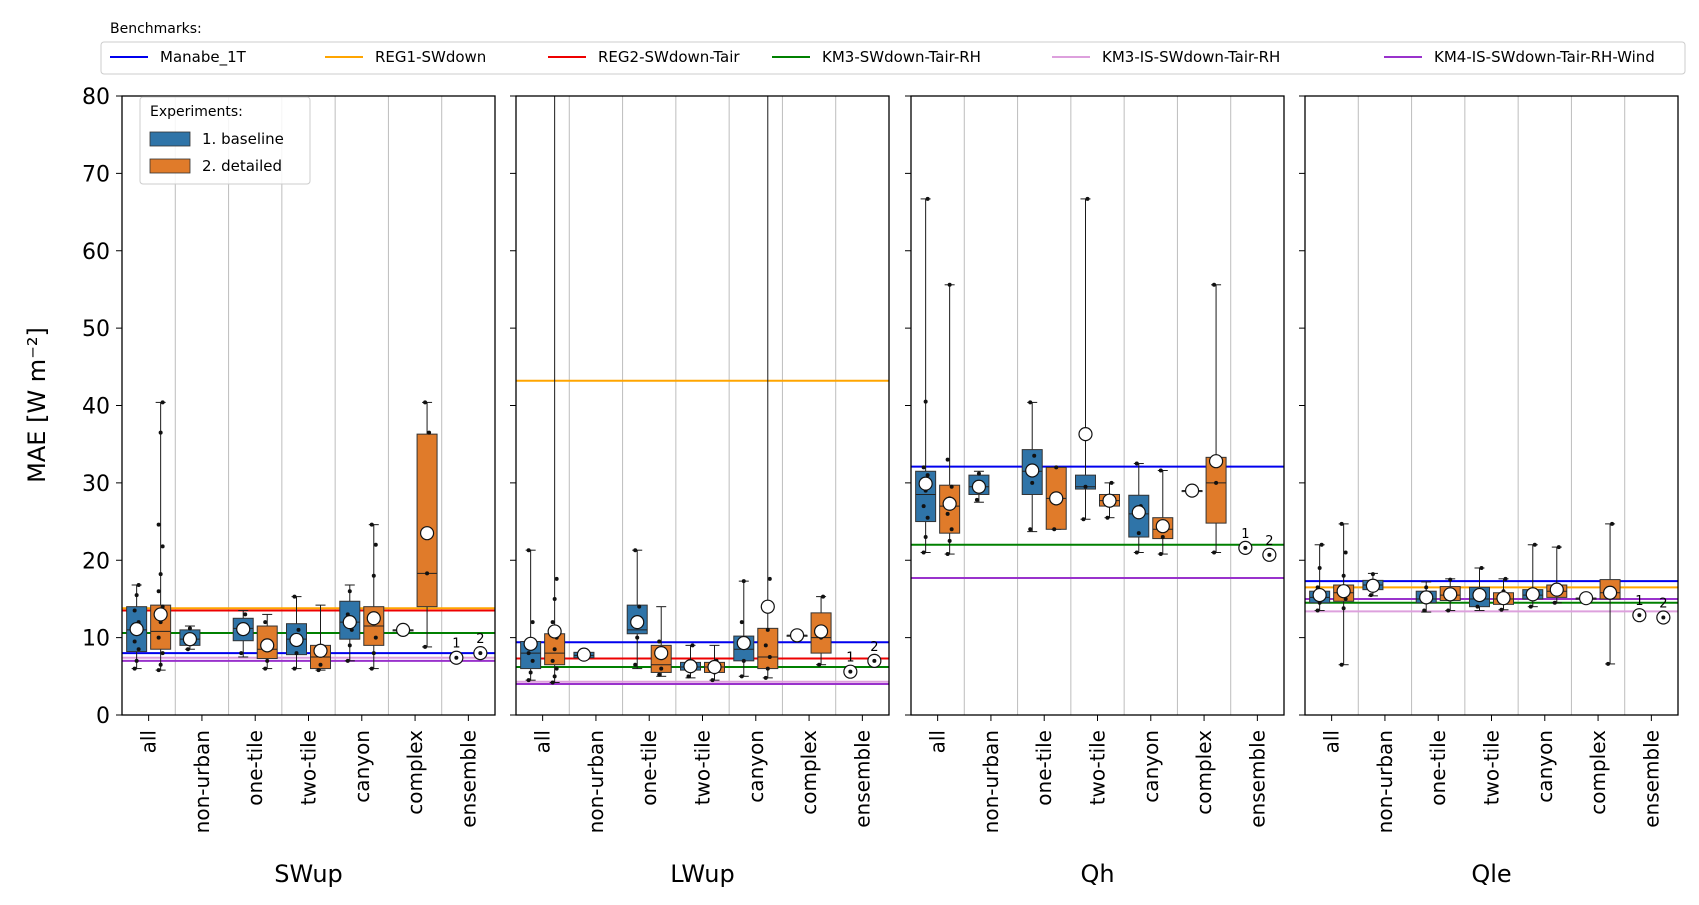  What do you see at coordinates (242, 166) in the screenshot?
I see `experiment-legend-label-2: 2. detailed` at bounding box center [242, 166].